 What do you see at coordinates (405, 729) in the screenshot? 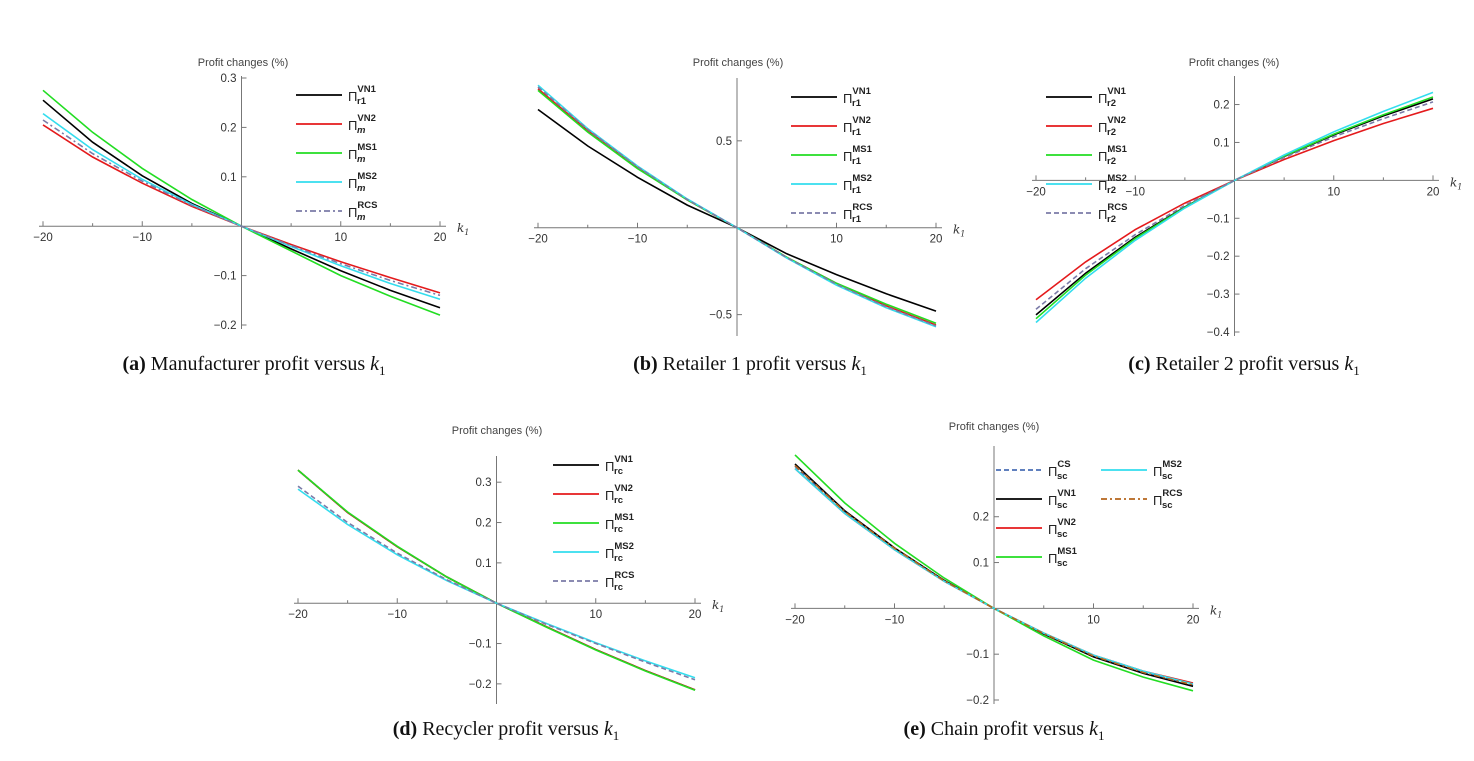
I see `caption-label: (d)` at bounding box center [405, 729].